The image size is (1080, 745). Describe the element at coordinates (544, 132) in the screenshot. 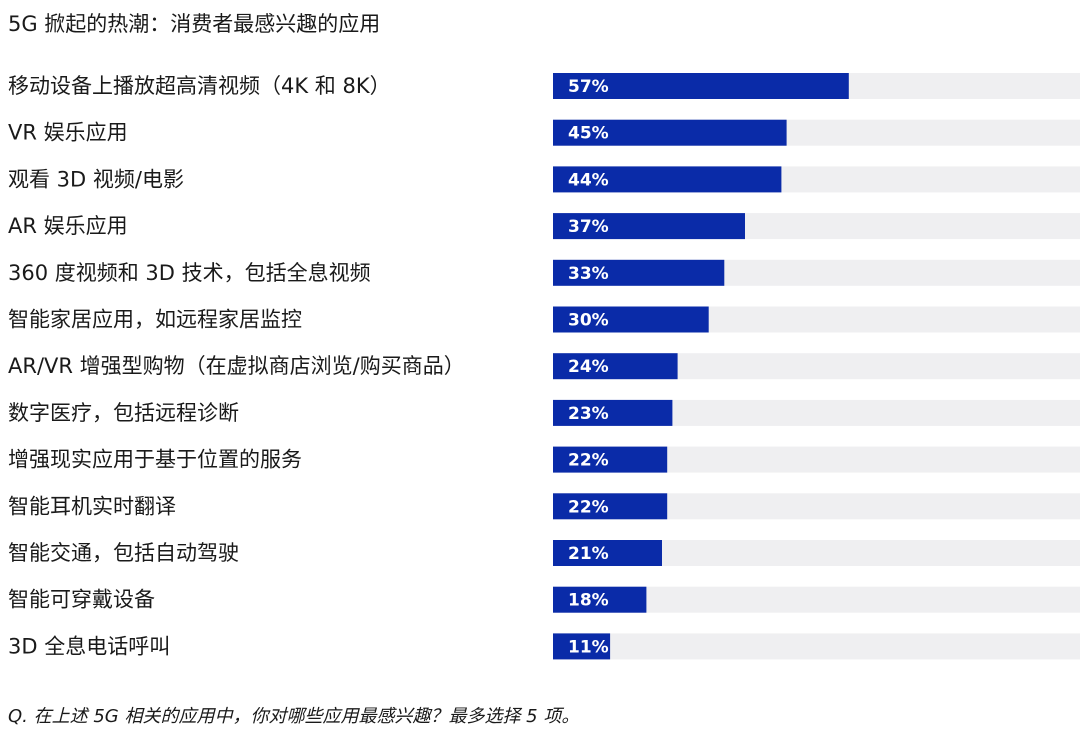

I see `bar-row: VR 娱乐应用 45%` at that location.